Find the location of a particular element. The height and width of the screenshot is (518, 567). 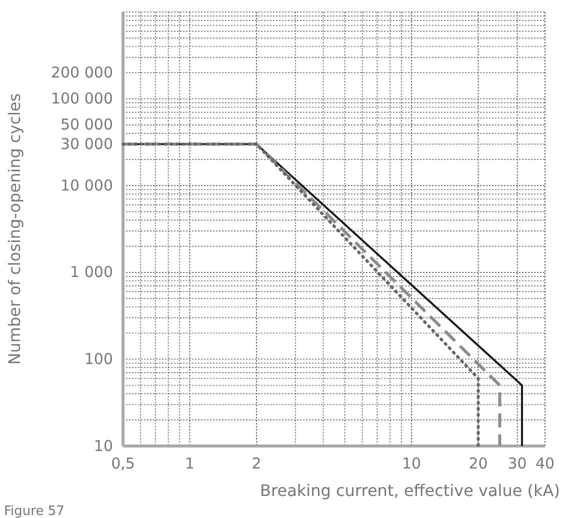

x-axis-title: Breaking current, effective value (kA) is located at coordinates (410, 490).